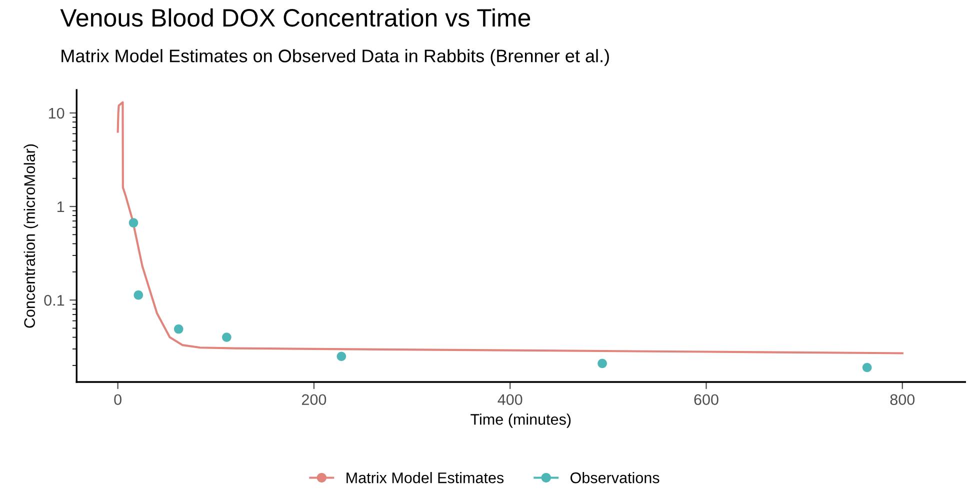  I want to click on y-tick-label: 10, so click(56, 113).